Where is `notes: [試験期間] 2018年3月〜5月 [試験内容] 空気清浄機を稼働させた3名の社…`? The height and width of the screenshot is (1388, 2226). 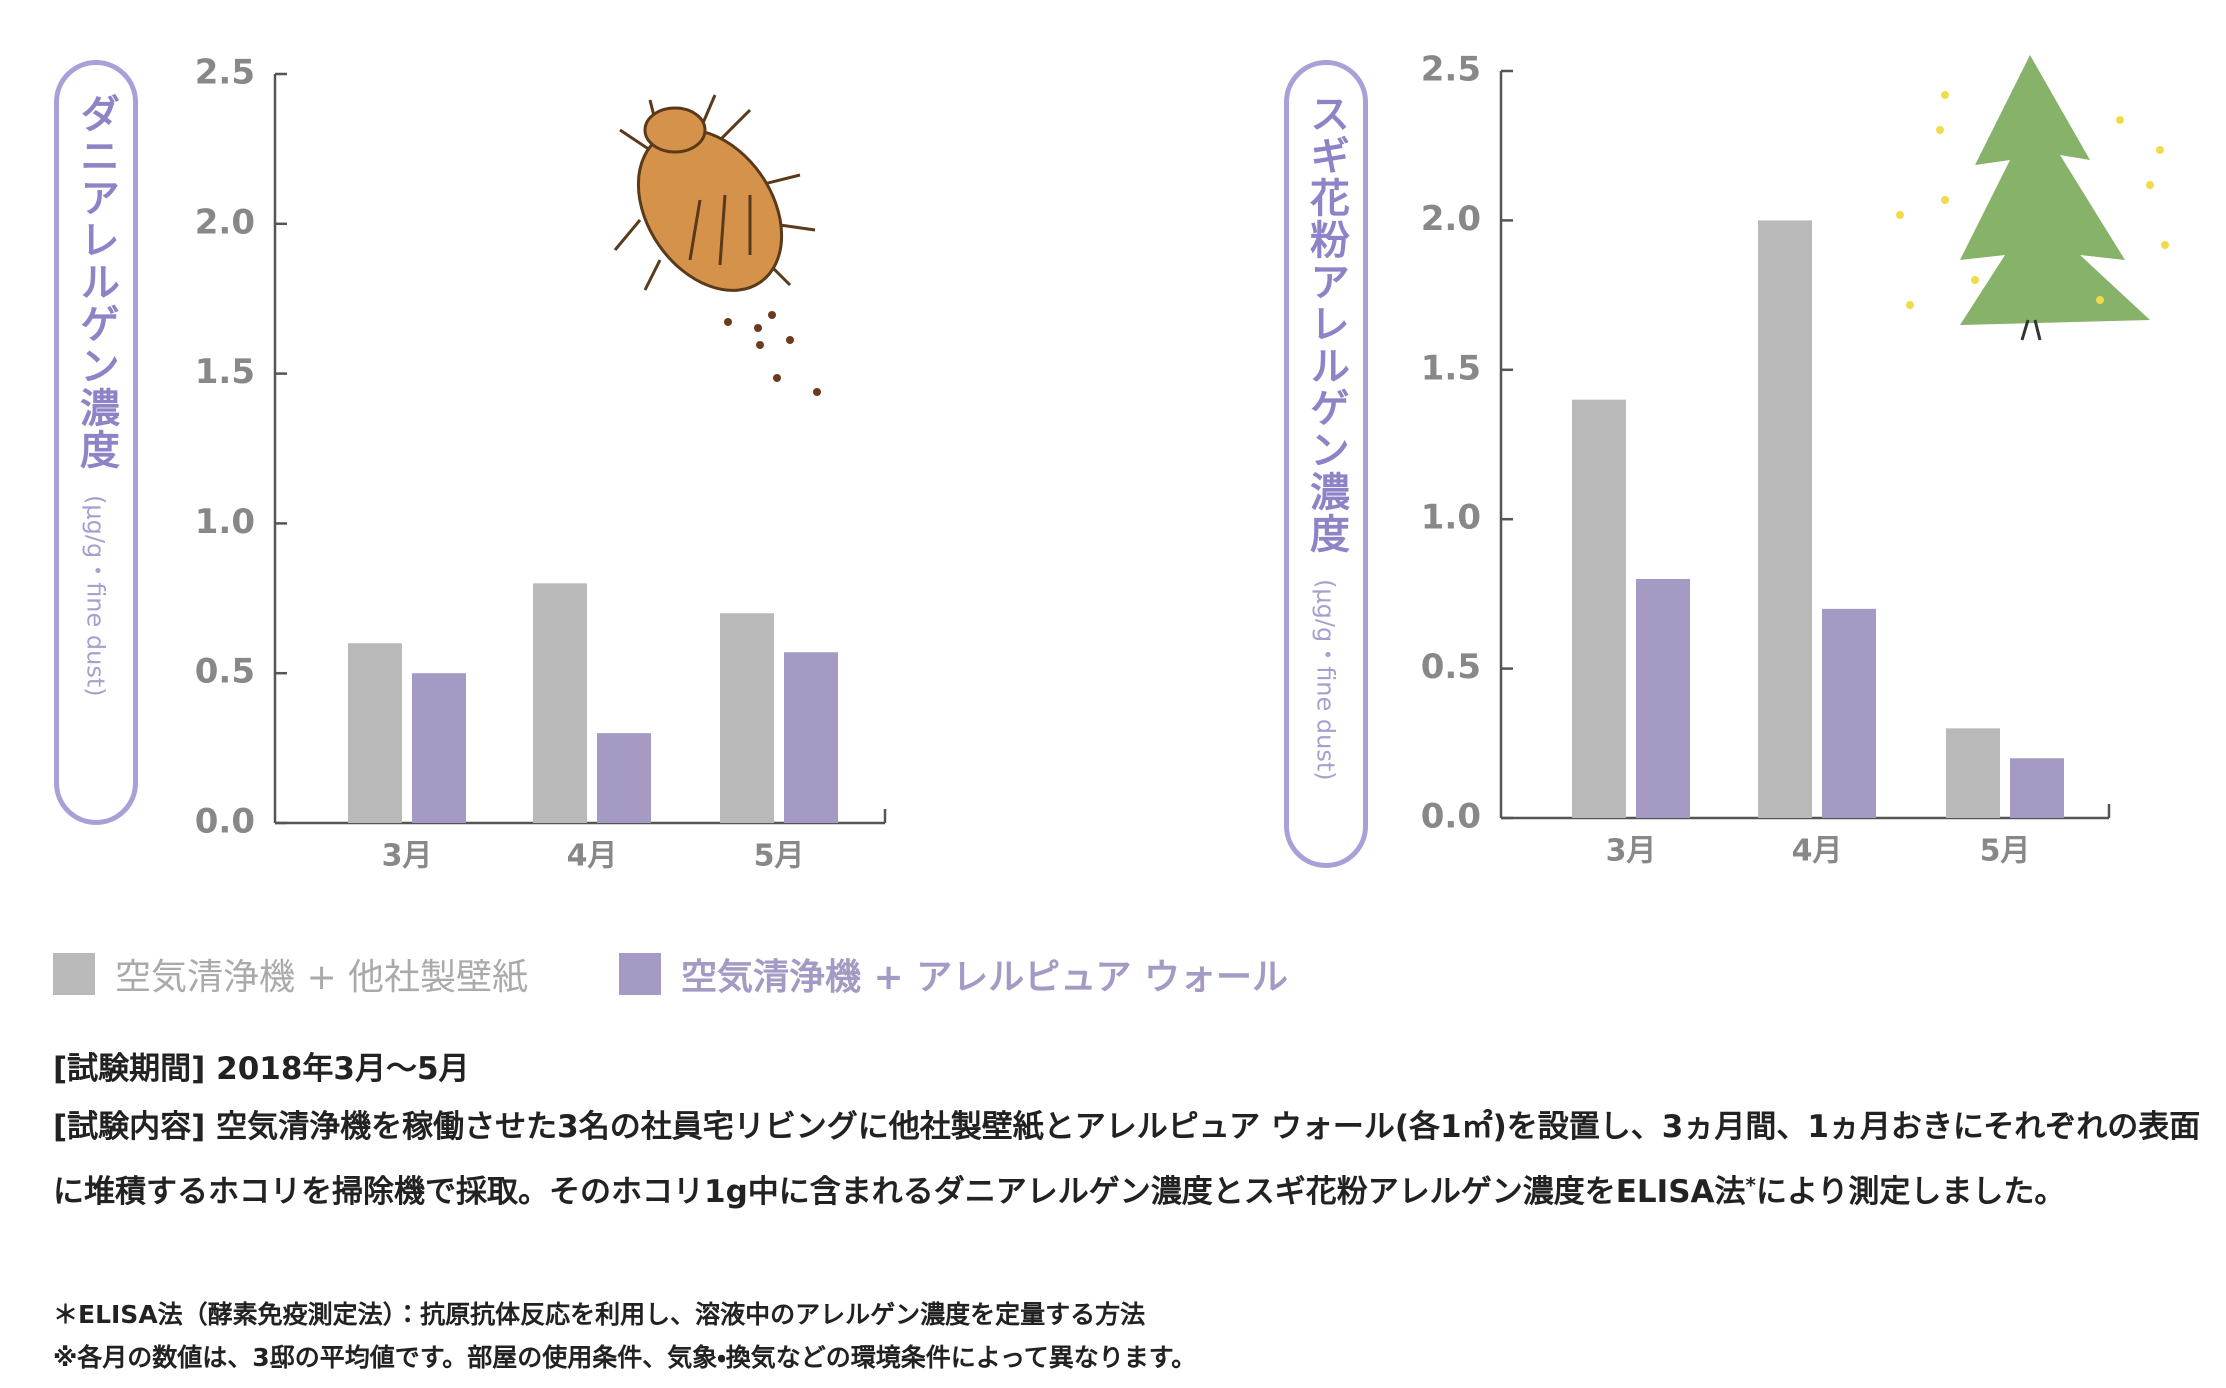 notes: [試験期間] 2018年3月〜5月 [試験内容] 空気清浄機を稼働させた3名の社… is located at coordinates (1128, 1130).